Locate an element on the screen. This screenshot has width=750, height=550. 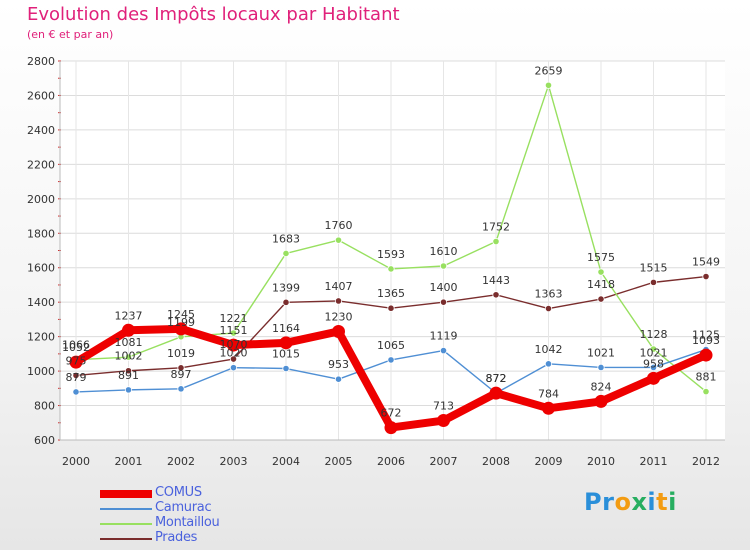
y-tick-label: 2600 is located at coordinates (41, 95).